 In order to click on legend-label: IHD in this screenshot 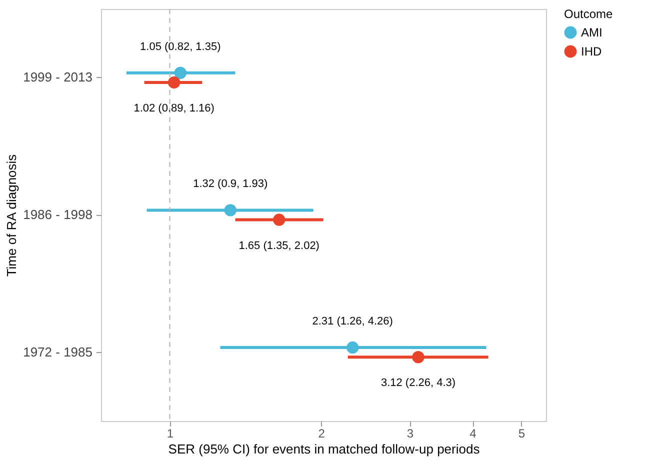, I will do `click(591, 51)`.